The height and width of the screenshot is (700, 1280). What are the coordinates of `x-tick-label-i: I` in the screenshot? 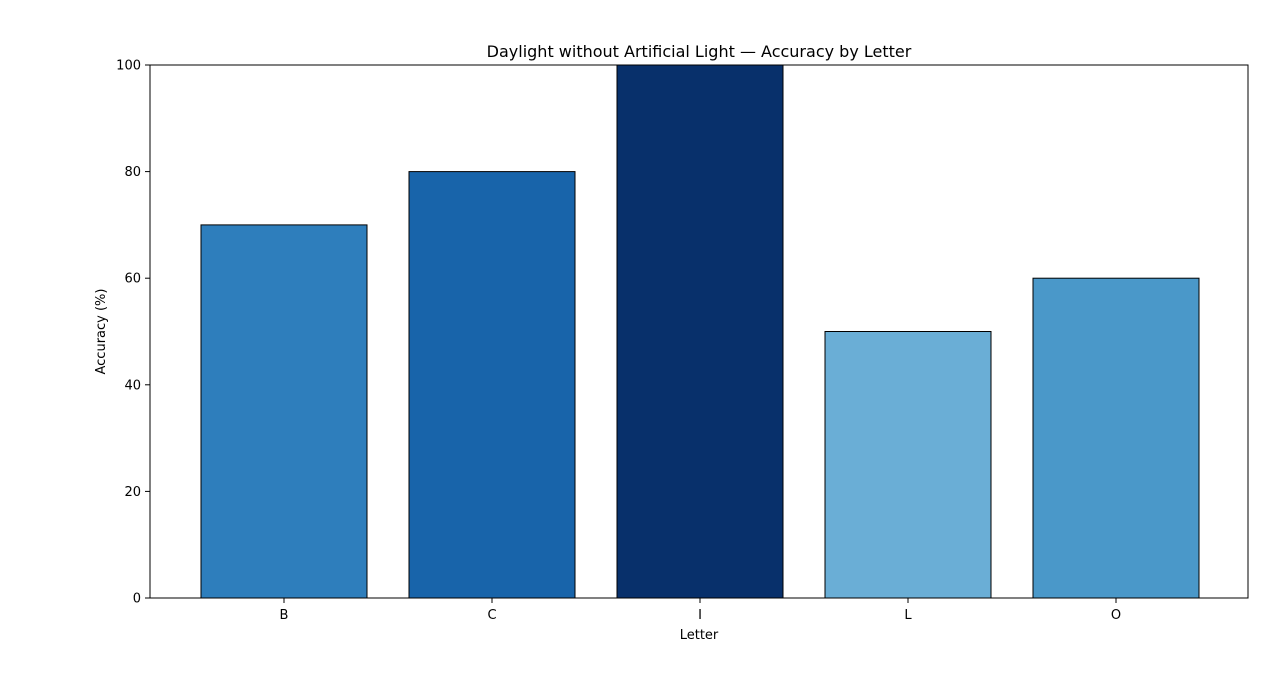 It's located at (700, 615).